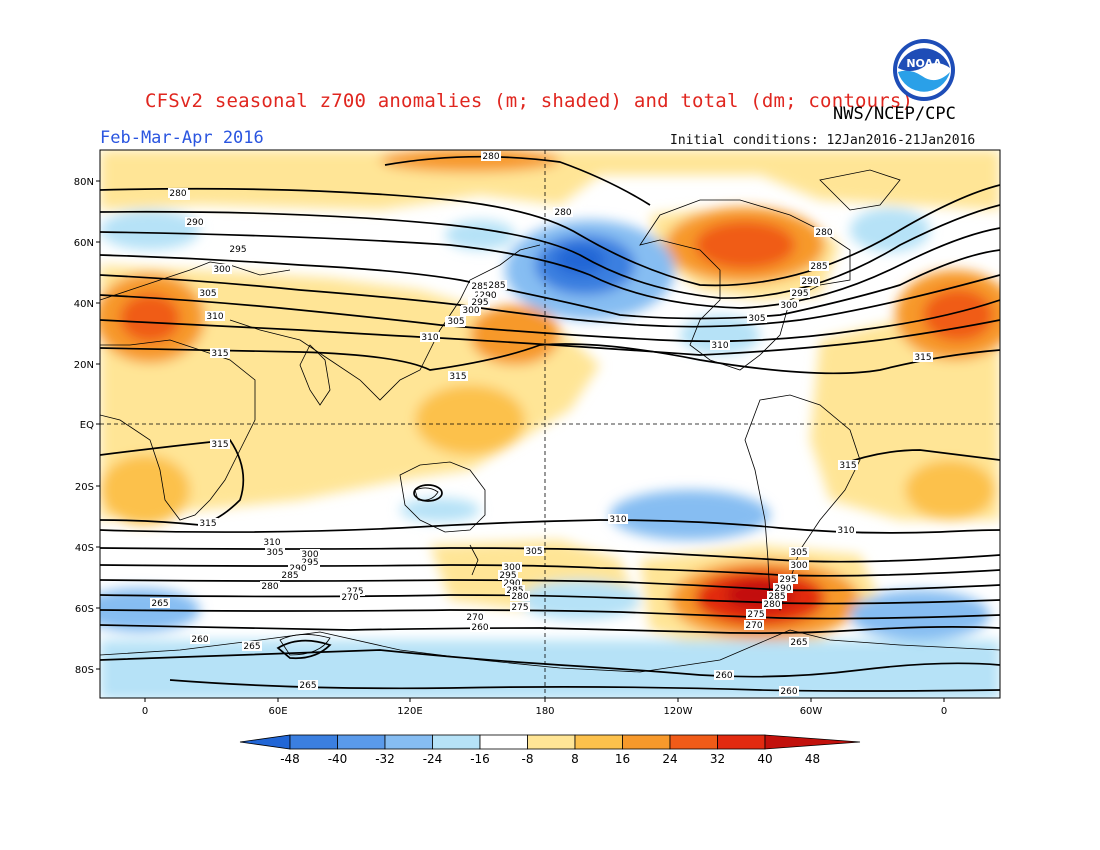 This screenshot has height=850, width=1100. I want to click on colorbar: -48 -40 -32 -24 -16 -8 8 16 24 32 40 48, so click(550, 750).